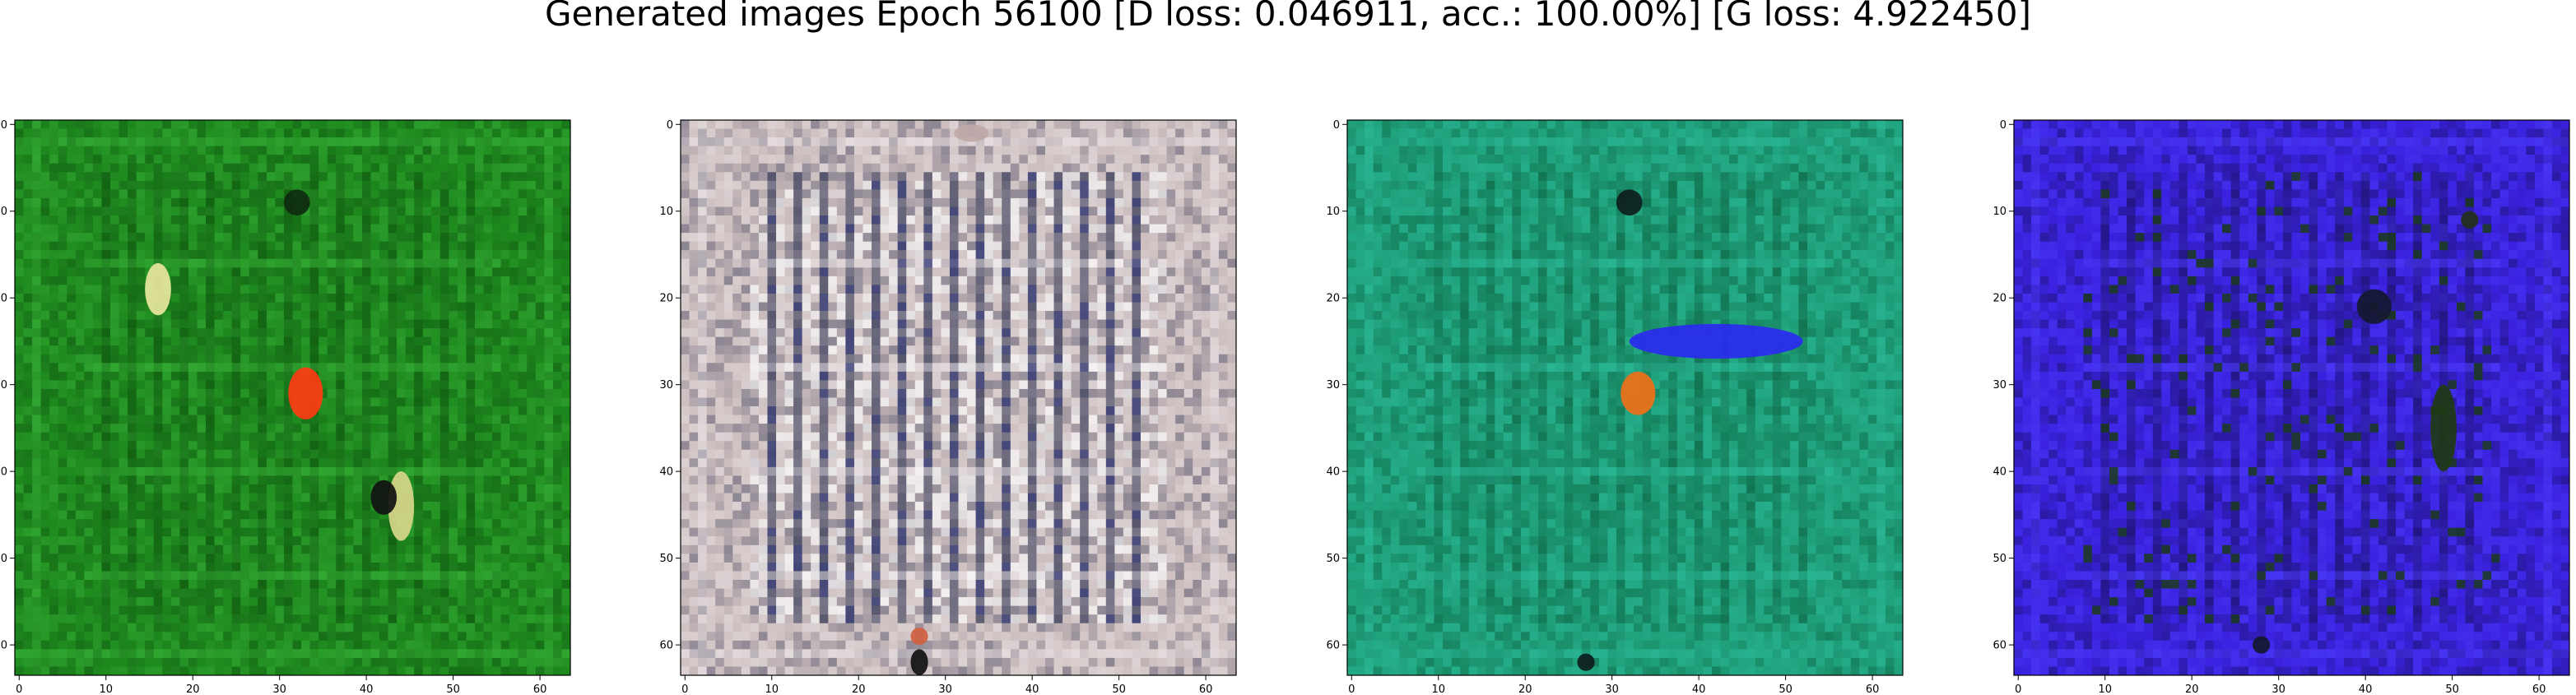  Describe the element at coordinates (1032, 689) in the screenshot. I see `image-panel-2-x-tick-label: 40` at that location.